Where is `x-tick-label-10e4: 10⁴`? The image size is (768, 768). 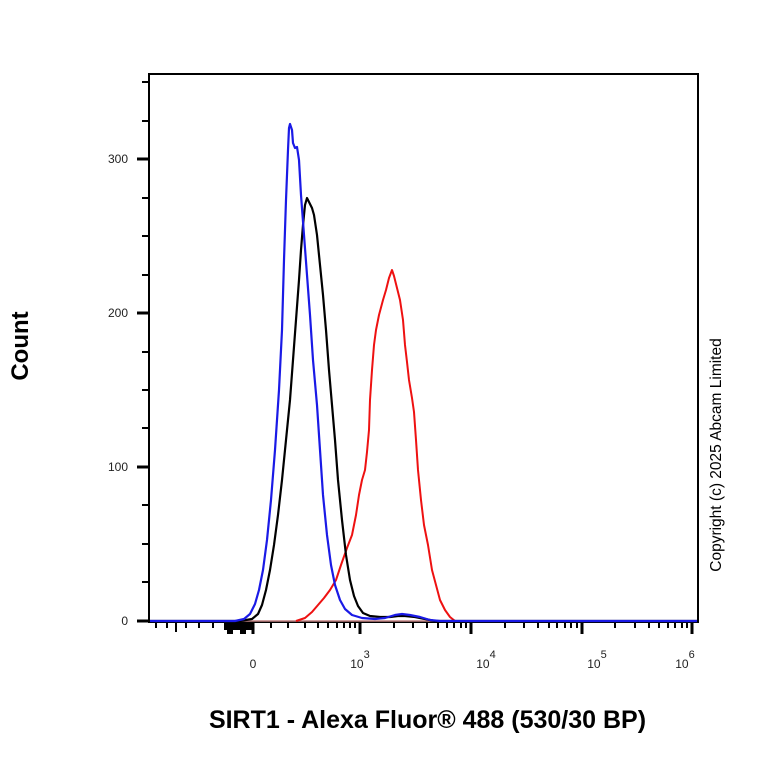 x-tick-label-10e4: 10⁴ is located at coordinates (485, 660).